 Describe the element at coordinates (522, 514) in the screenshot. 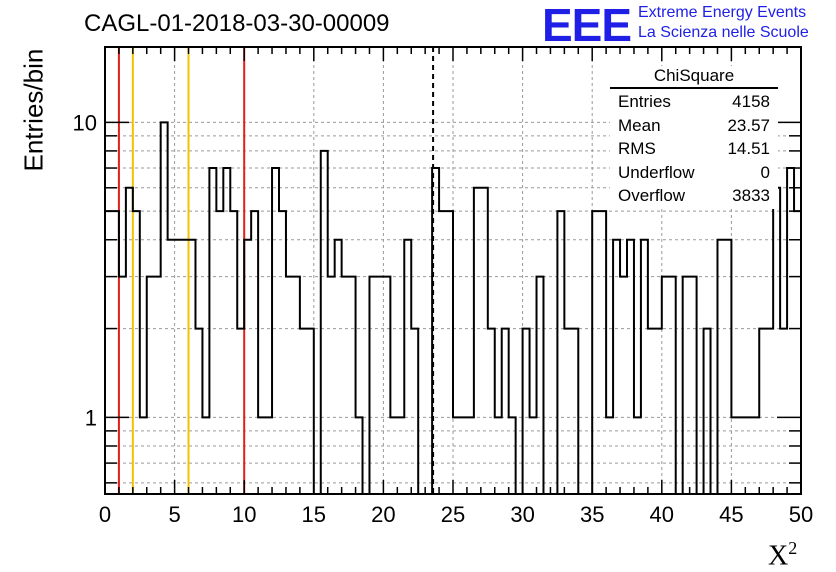

I see `x-tick-label: 30` at that location.